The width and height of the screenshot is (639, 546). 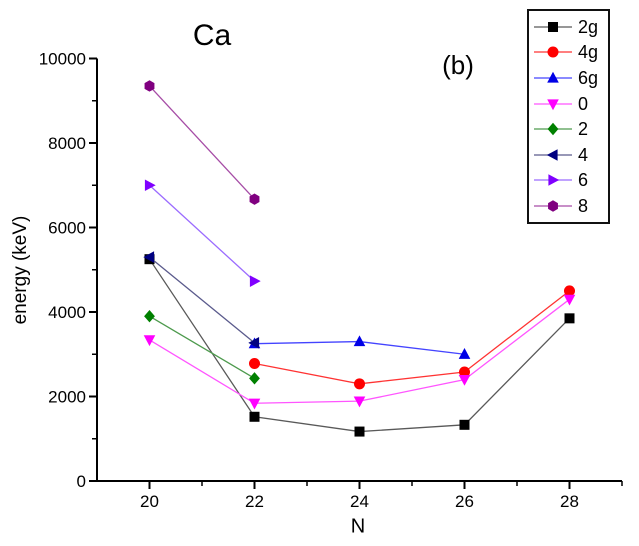 I want to click on series-4-line, so click(x=202, y=300).